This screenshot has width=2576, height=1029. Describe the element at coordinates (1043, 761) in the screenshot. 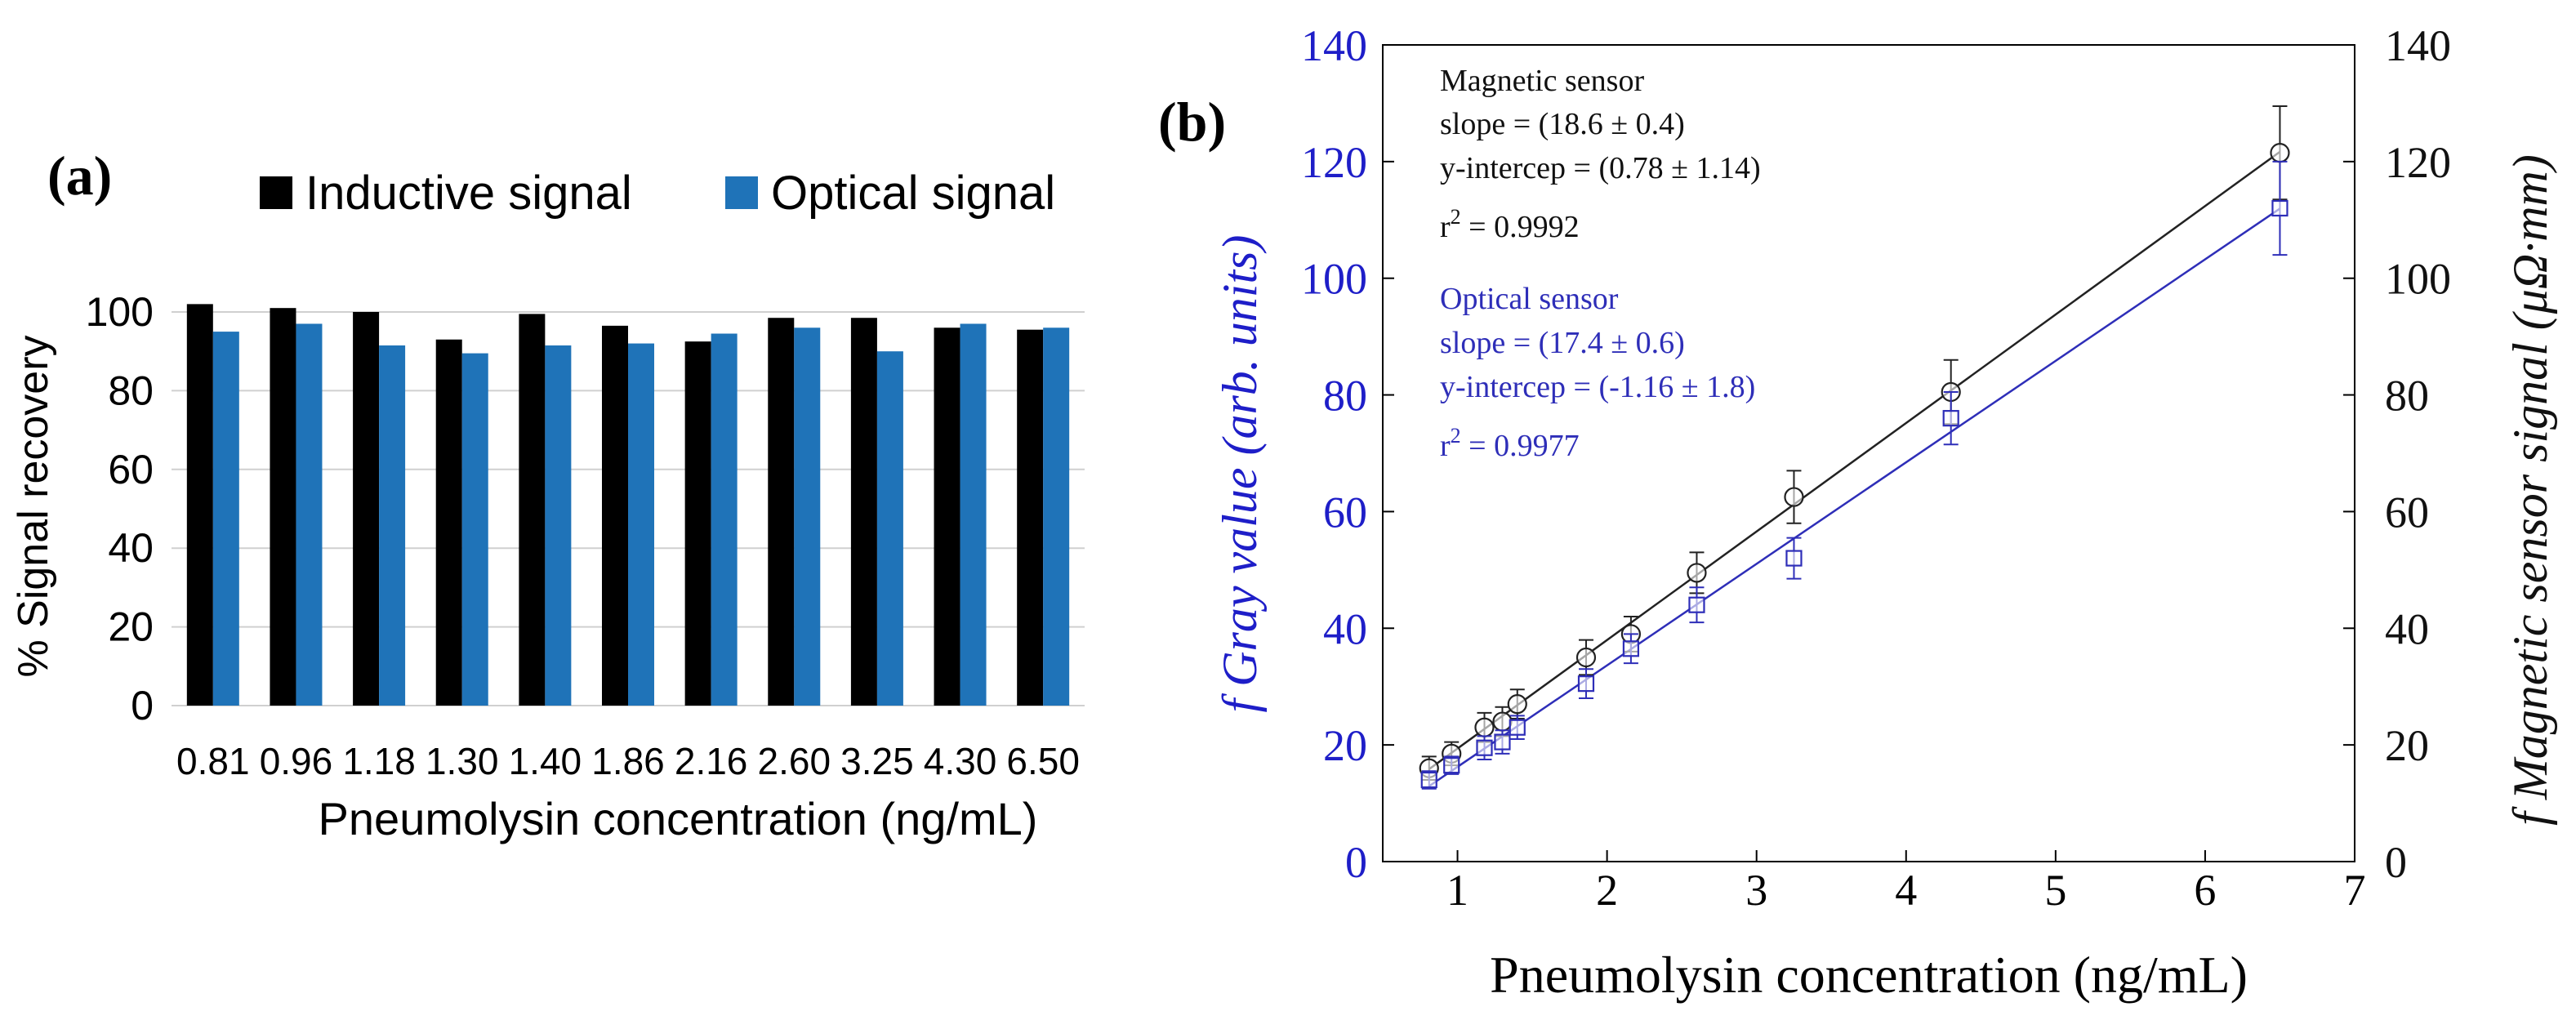

I see `panel-a-x-tick-label: 6.50` at that location.